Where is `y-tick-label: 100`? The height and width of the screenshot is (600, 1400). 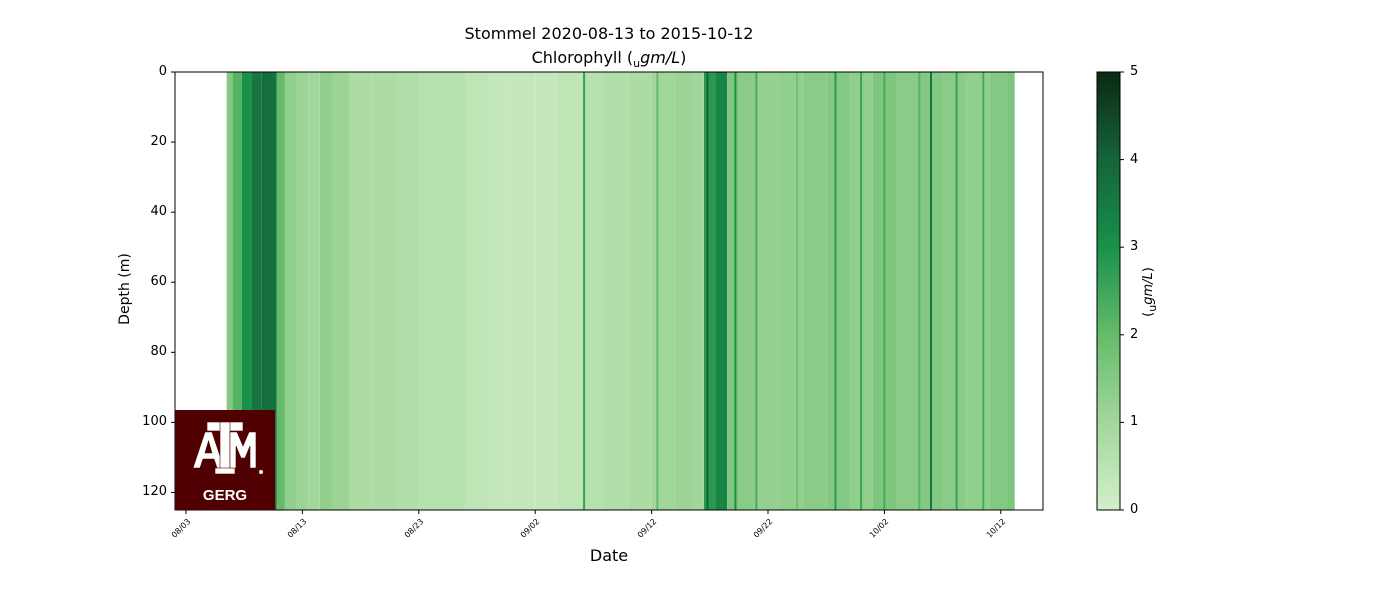
y-tick-label: 100 is located at coordinates (154, 422).